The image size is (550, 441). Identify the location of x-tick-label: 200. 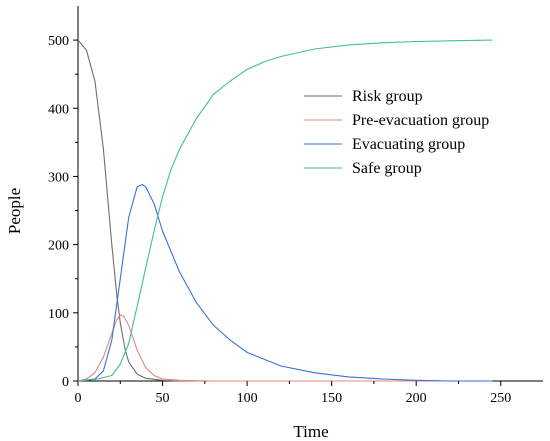
(416, 398).